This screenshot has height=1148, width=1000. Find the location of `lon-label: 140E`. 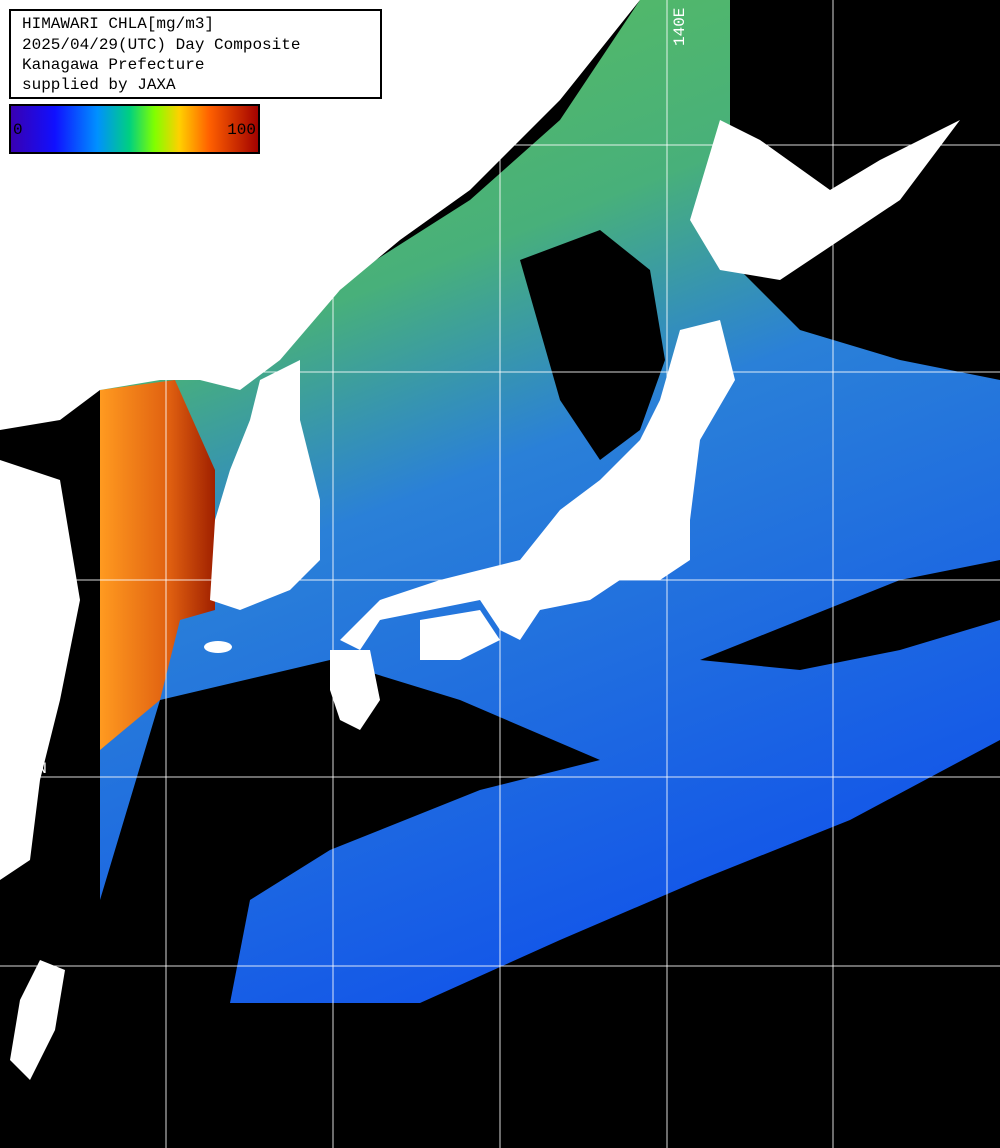

lon-label: 140E is located at coordinates (680, 27).